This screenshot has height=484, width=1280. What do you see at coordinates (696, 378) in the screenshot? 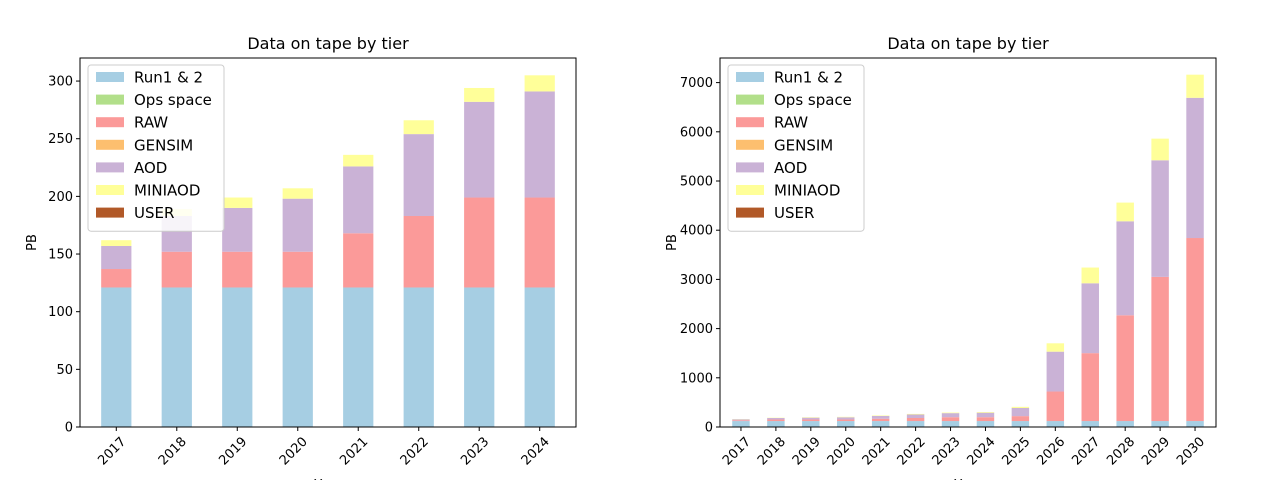
I see `y-tick-label: 1000` at bounding box center [696, 378].